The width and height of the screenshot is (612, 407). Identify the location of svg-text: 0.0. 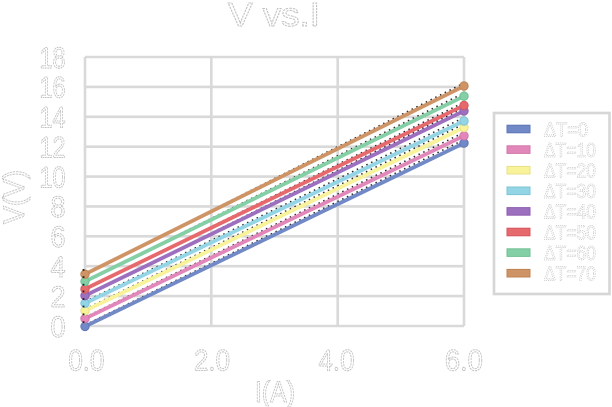
(86, 361).